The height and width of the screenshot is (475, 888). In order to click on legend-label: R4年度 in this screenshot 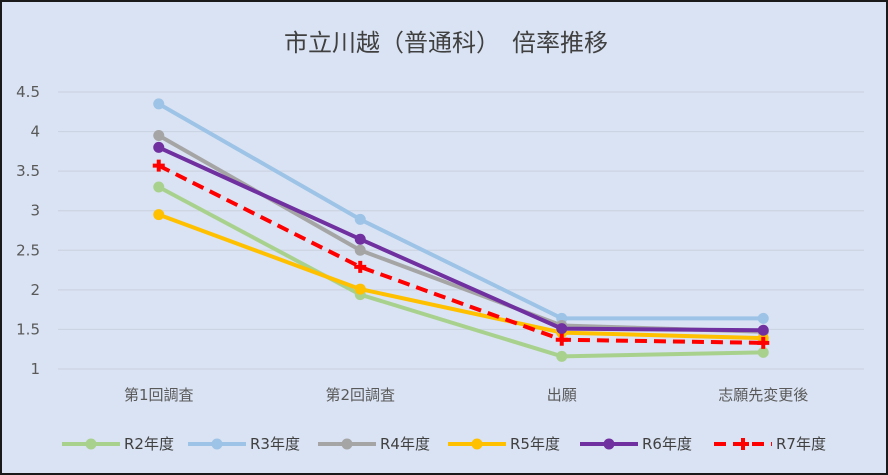, I will do `click(405, 444)`.